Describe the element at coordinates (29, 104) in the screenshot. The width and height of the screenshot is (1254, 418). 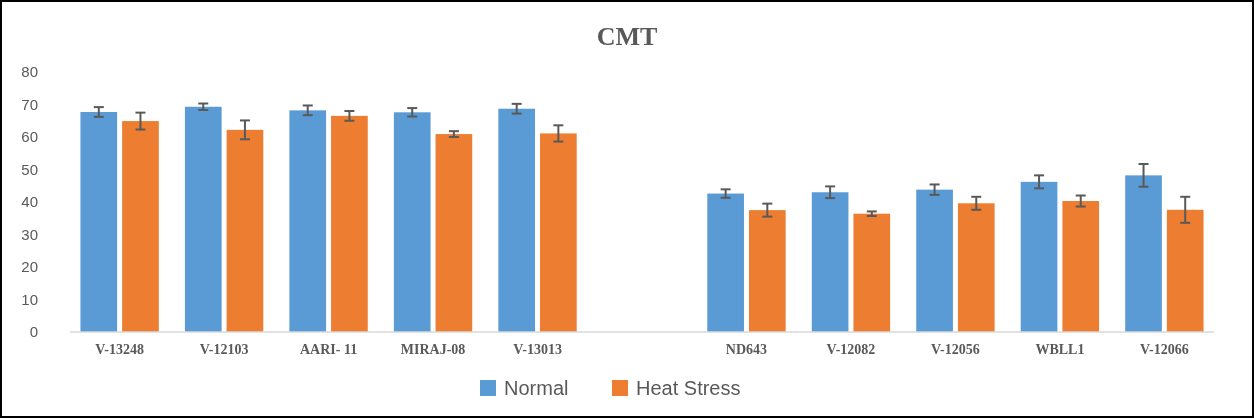
I see `y-tick-label: 70` at that location.